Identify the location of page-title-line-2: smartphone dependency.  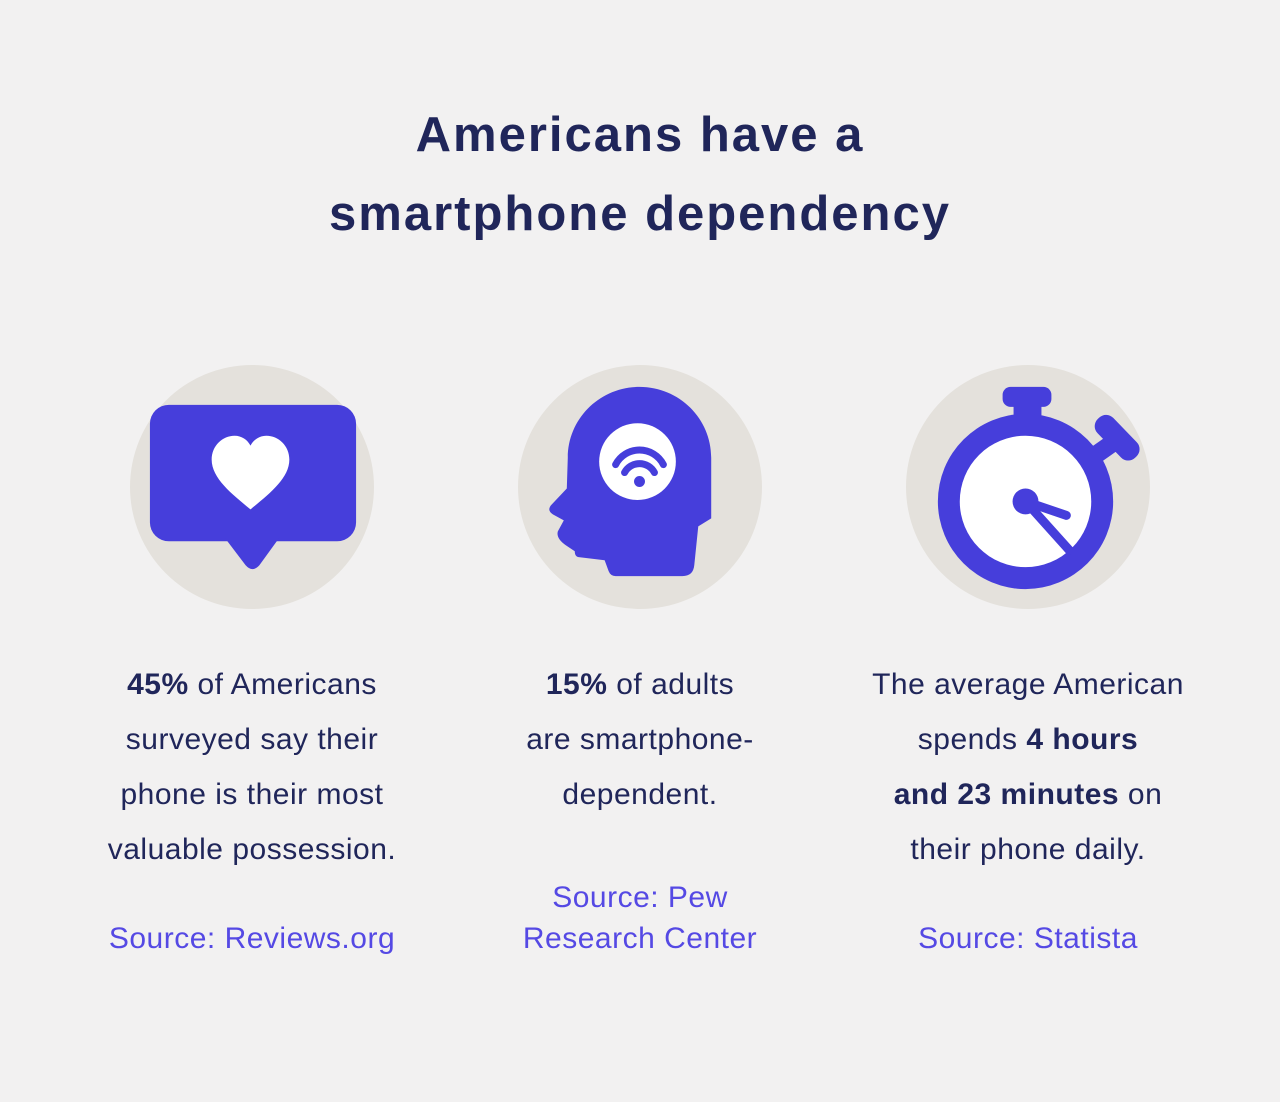
(640, 214).